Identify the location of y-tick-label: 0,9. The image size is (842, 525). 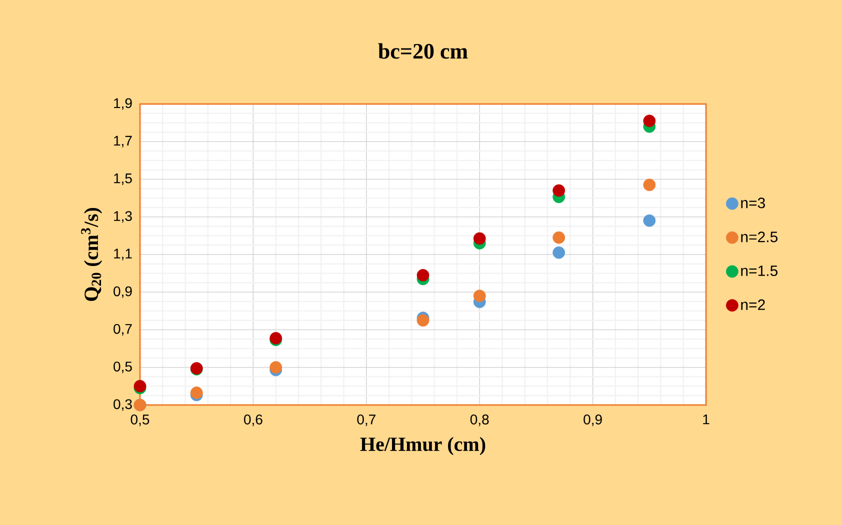
(123, 292).